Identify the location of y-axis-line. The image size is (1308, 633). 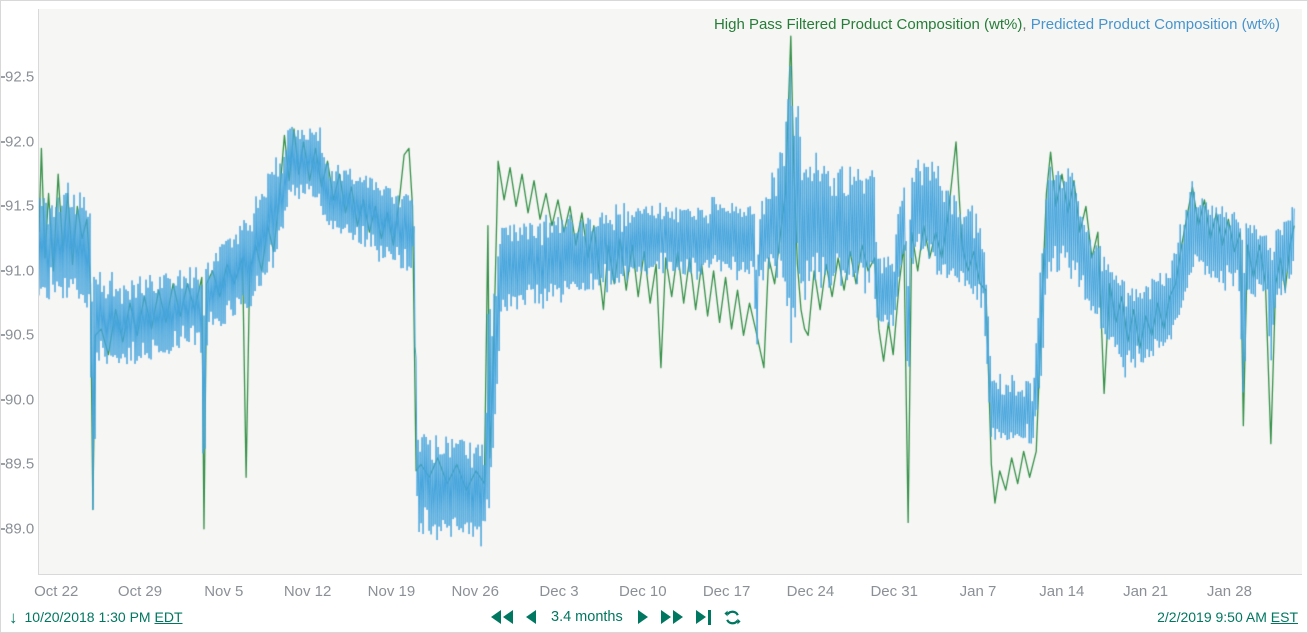
(38, 292).